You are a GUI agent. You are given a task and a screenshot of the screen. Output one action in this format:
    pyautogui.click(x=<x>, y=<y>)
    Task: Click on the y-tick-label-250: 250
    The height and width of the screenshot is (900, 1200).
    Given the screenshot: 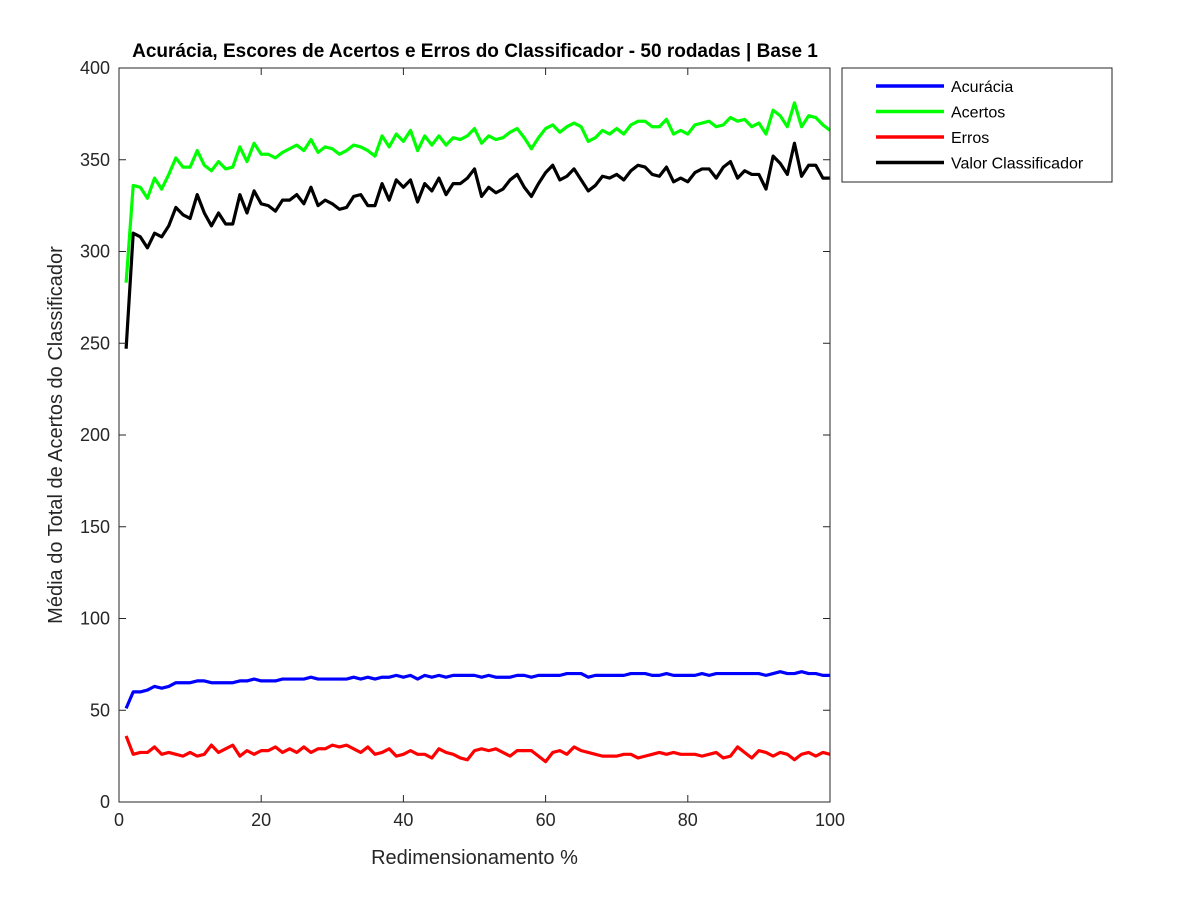 What is the action you would take?
    pyautogui.click(x=95, y=343)
    